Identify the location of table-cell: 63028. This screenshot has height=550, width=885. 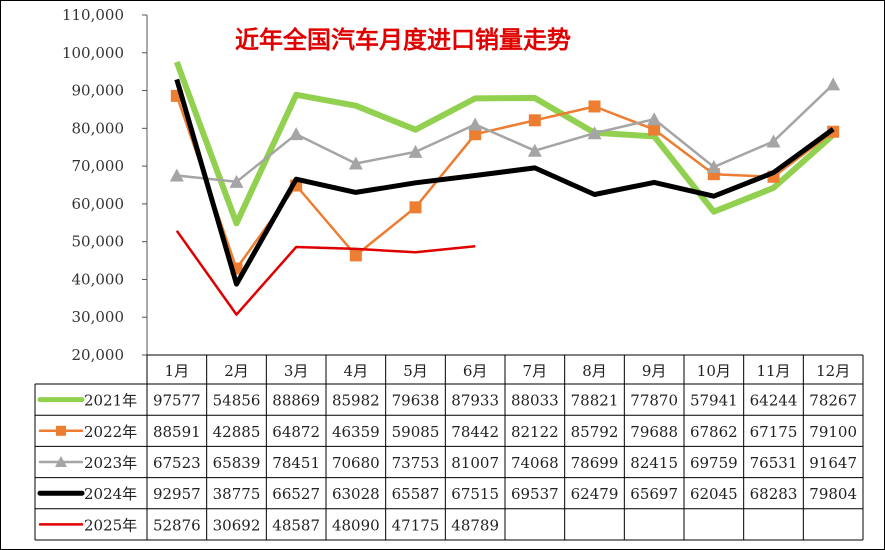
(356, 494).